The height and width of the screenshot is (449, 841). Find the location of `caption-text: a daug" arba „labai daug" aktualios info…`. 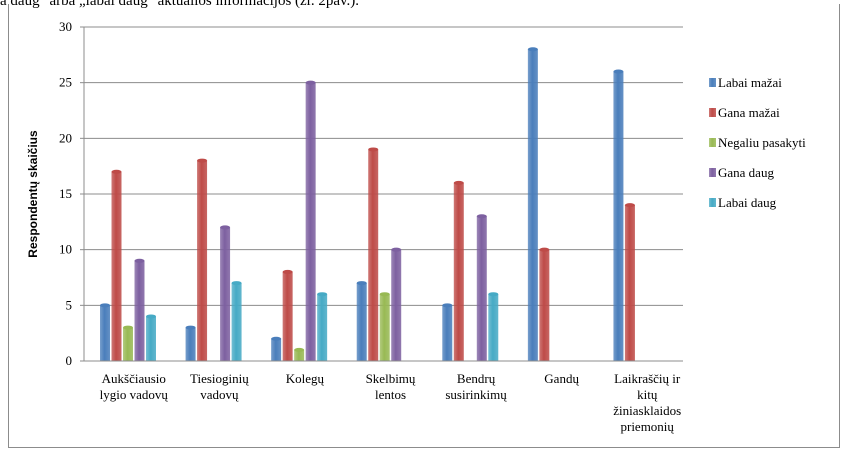

caption-text: a daug" arba „labai daug" aktualios info… is located at coordinates (180, 4).